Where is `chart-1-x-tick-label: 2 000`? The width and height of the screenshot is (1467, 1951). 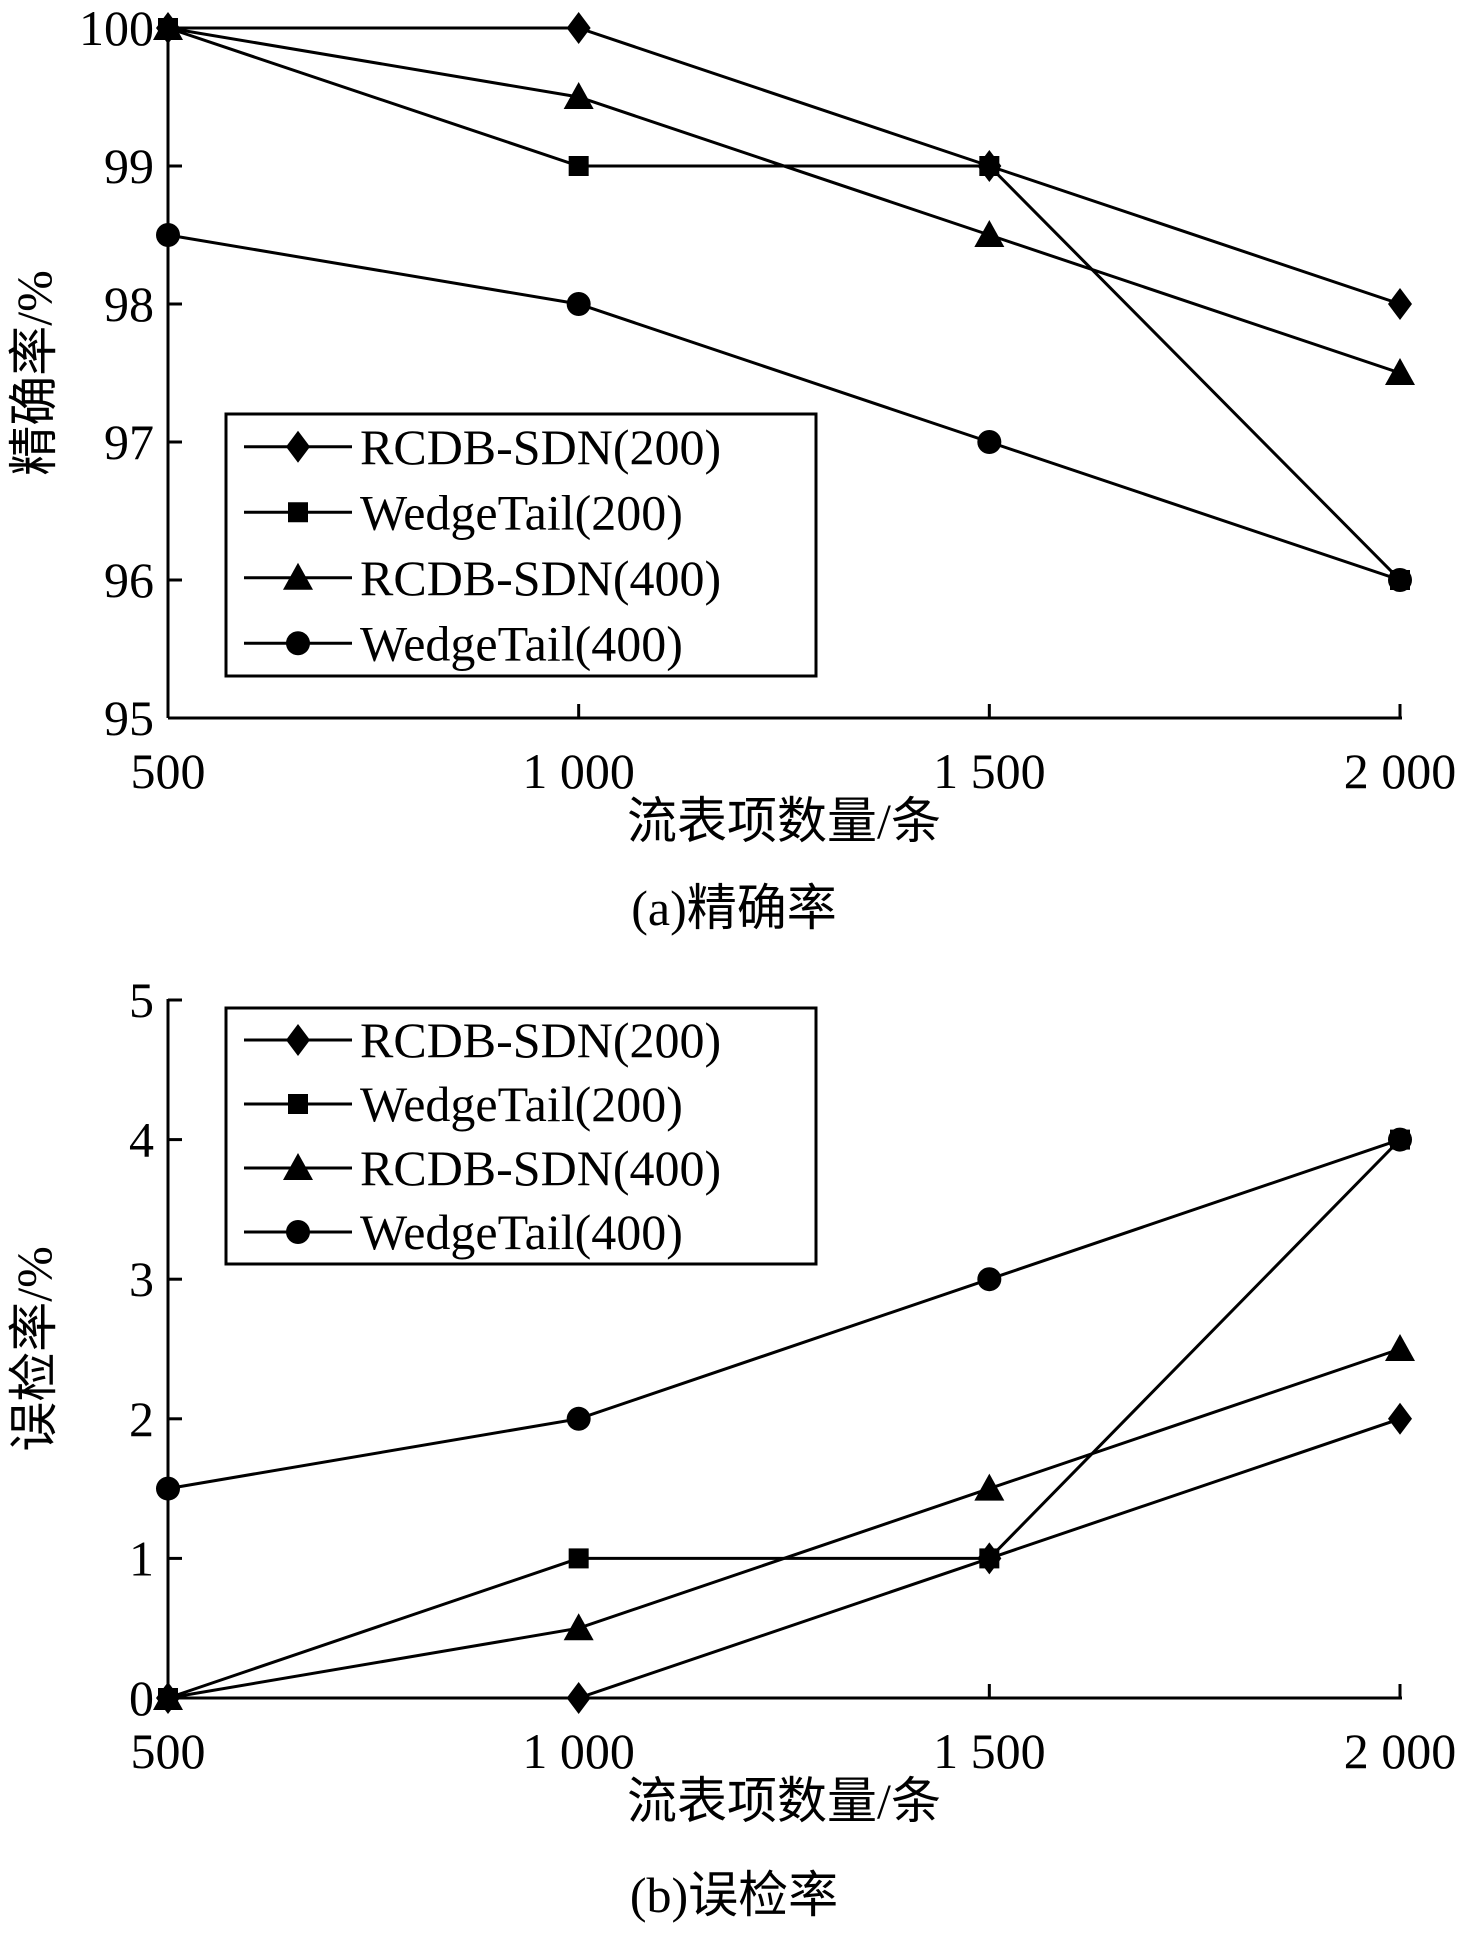 chart-1-x-tick-label: 2 000 is located at coordinates (1400, 1751).